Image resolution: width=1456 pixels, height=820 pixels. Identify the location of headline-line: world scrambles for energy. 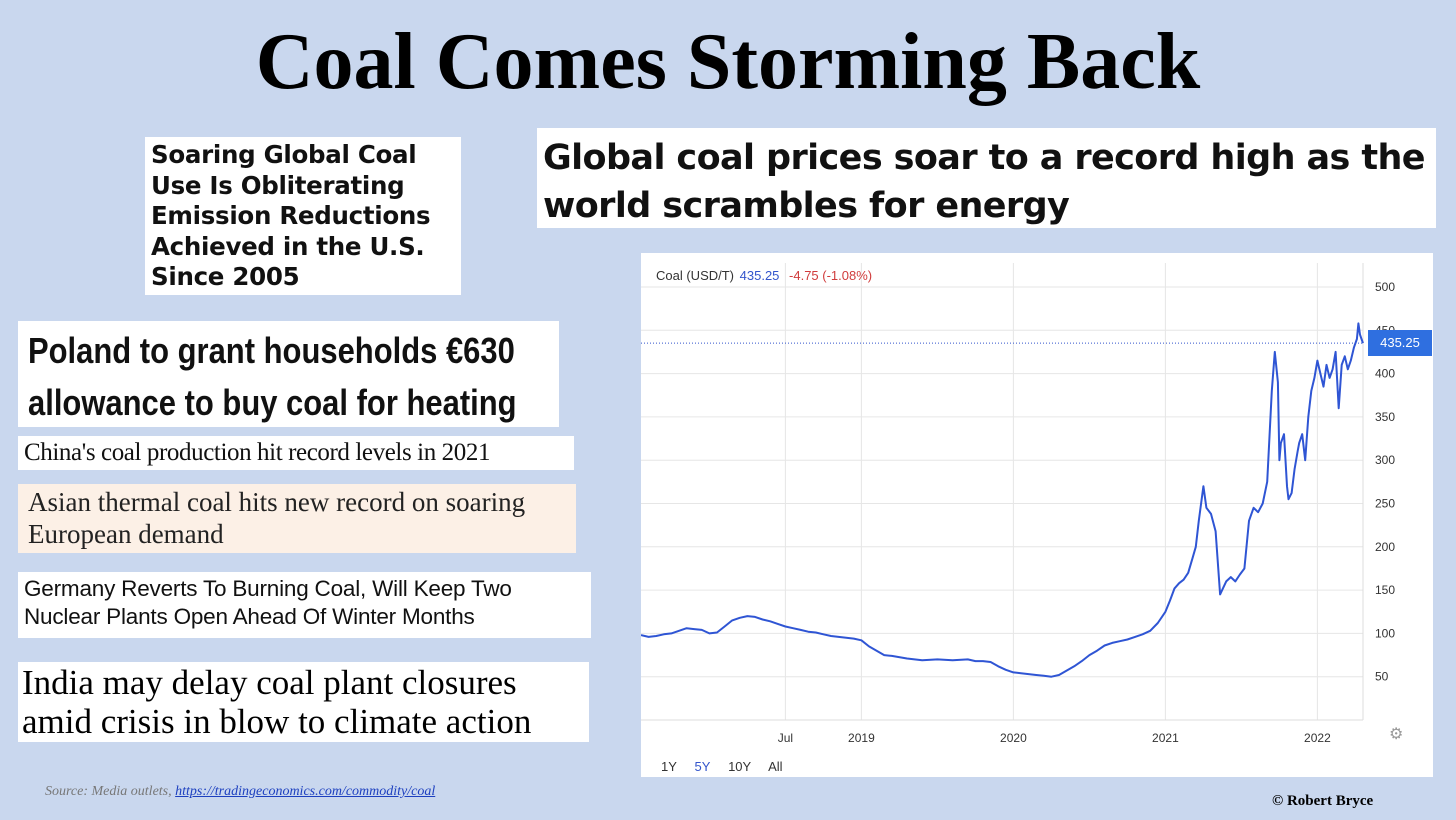
(806, 206).